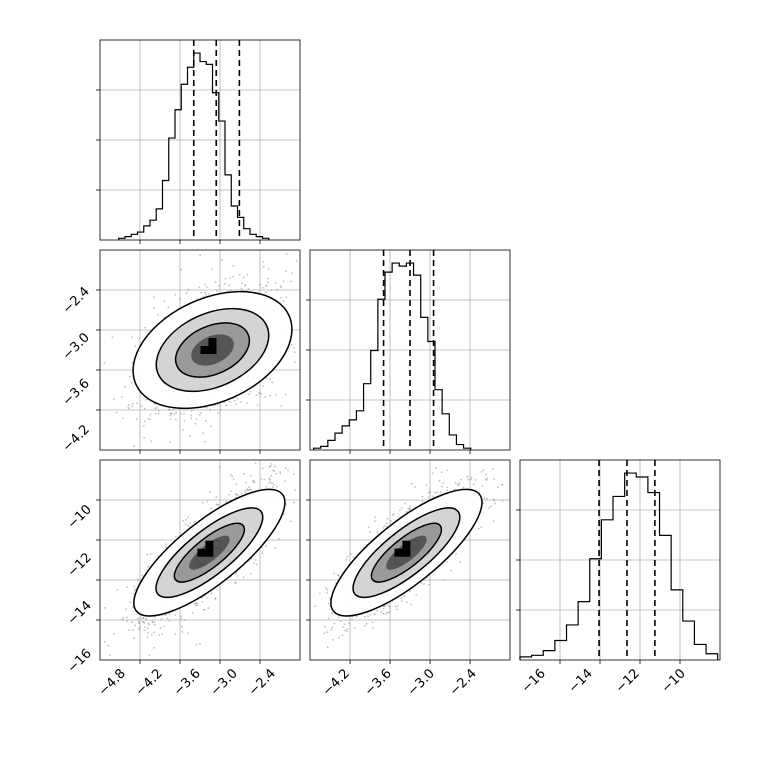  What do you see at coordinates (534, 681) in the screenshot?
I see `tick-label: −16` at bounding box center [534, 681].